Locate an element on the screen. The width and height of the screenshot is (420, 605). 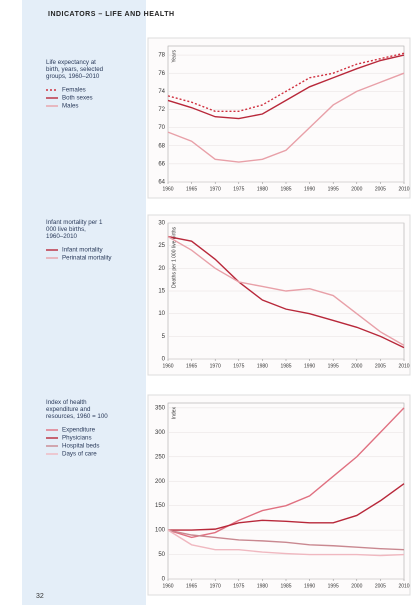
y-tick-label: 350 is located at coordinates (160, 408).